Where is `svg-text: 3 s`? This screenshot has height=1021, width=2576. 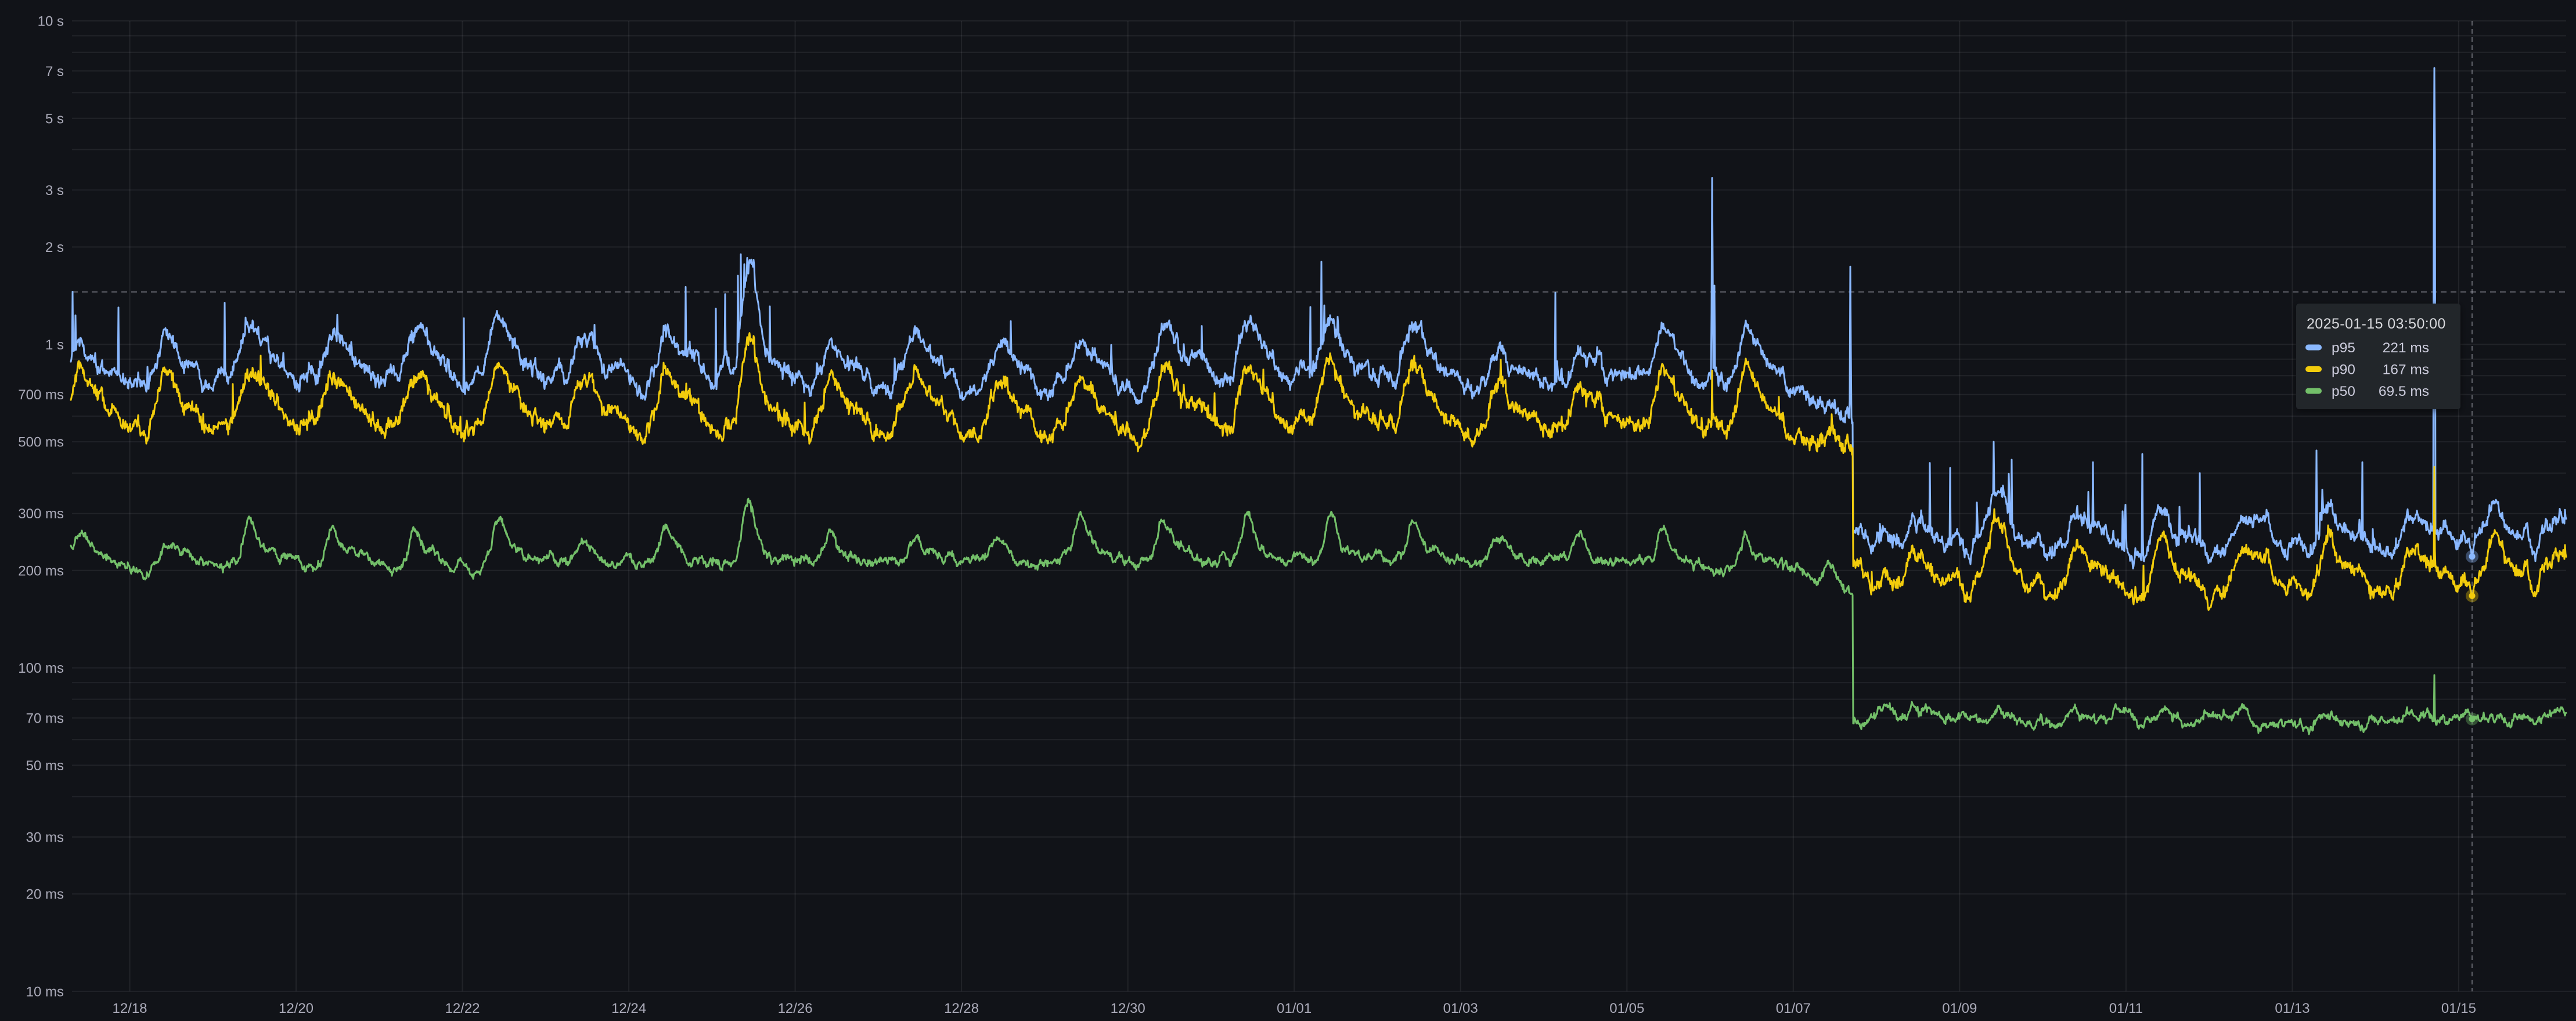 svg-text: 3 s is located at coordinates (54, 191).